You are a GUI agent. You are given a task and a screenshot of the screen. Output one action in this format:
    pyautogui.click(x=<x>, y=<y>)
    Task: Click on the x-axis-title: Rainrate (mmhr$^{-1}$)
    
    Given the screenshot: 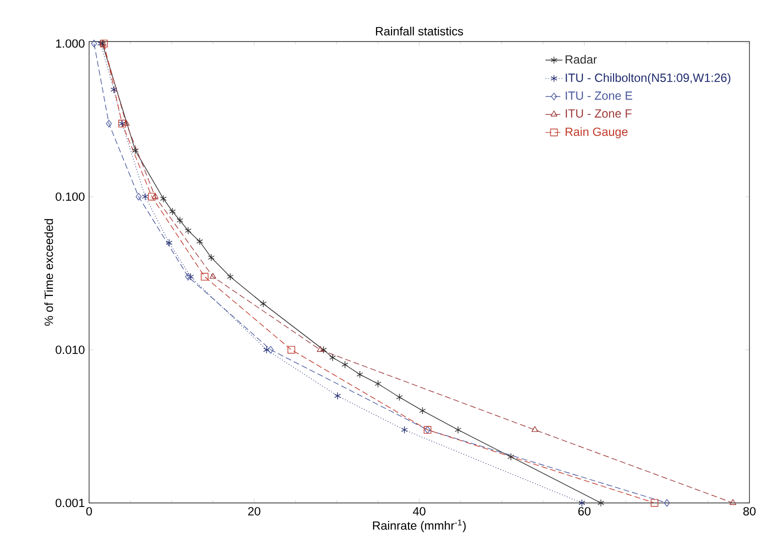 What is the action you would take?
    pyautogui.click(x=419, y=525)
    